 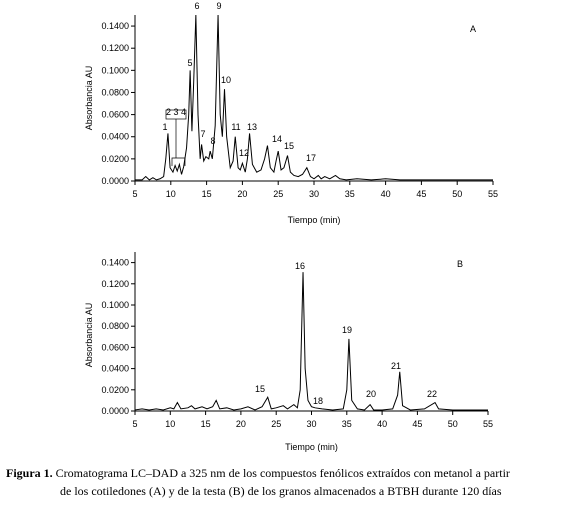 I want to click on peak-label: 13, so click(x=252, y=127).